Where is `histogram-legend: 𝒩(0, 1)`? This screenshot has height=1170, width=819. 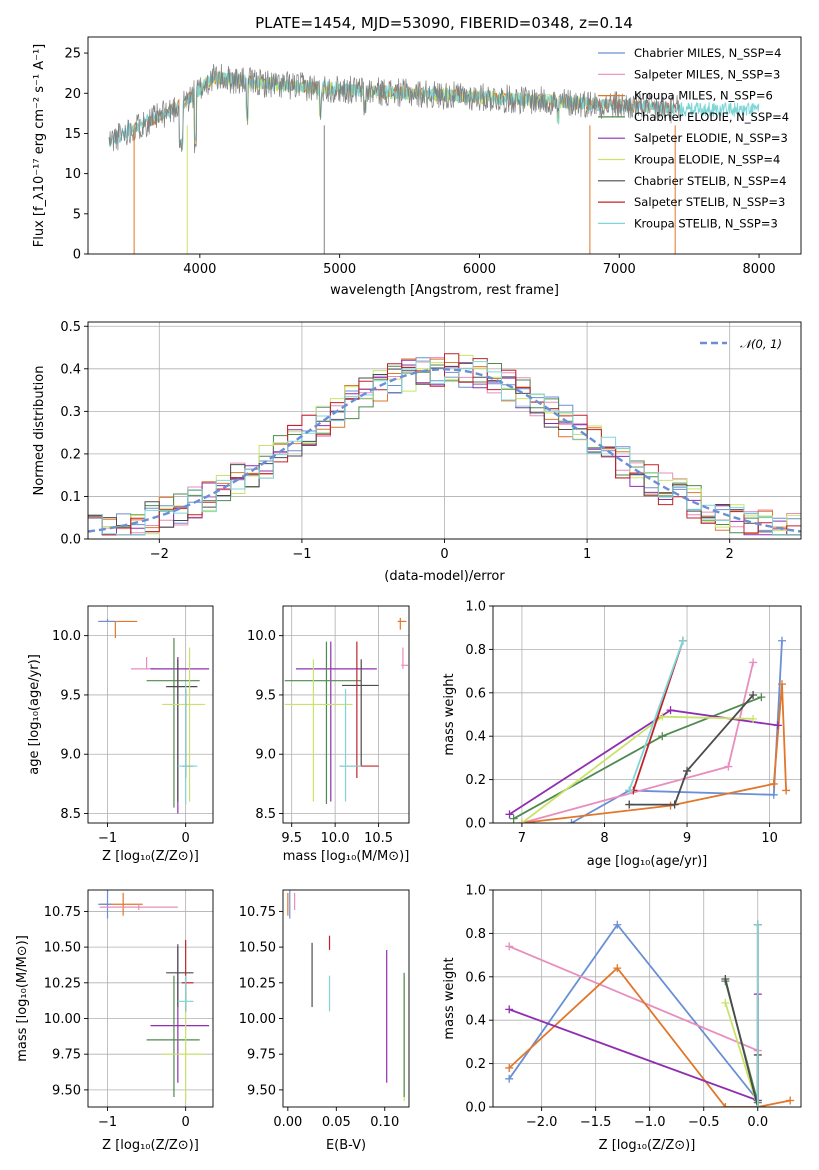
histogram-legend: 𝒩(0, 1) is located at coordinates (741, 344).